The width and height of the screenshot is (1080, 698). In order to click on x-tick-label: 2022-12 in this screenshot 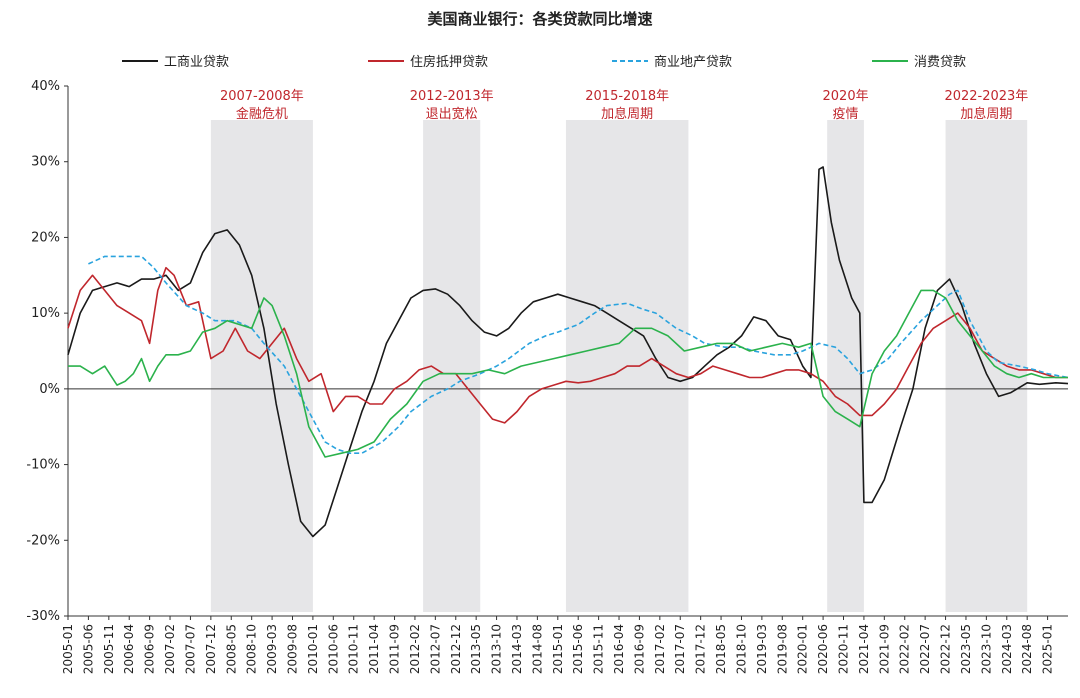, I will do `click(946, 649)`.